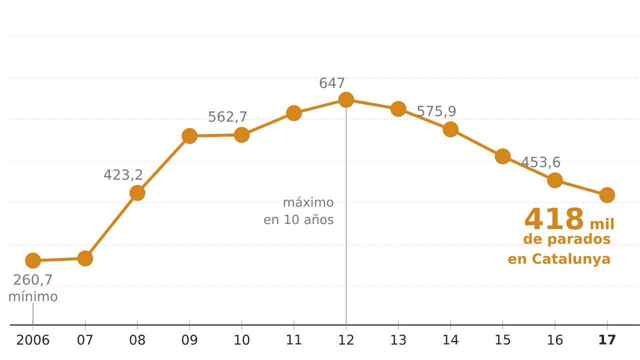 The width and height of the screenshot is (640, 360). What do you see at coordinates (85, 339) in the screenshot?
I see `x-tick-label: 07` at bounding box center [85, 339].